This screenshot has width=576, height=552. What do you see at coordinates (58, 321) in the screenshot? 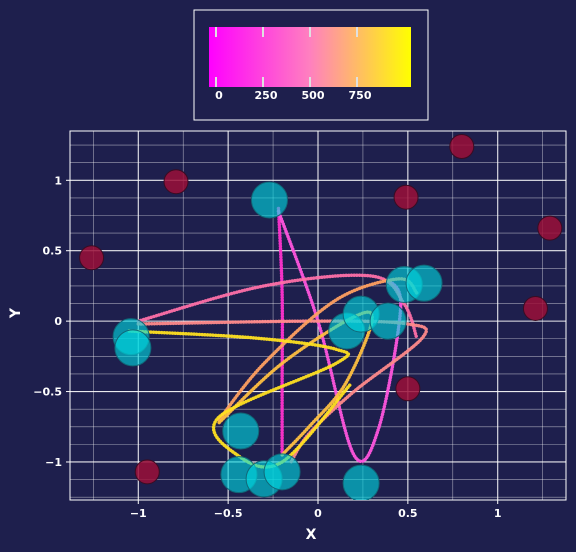
I see `y-tick-label: 0` at bounding box center [58, 321].